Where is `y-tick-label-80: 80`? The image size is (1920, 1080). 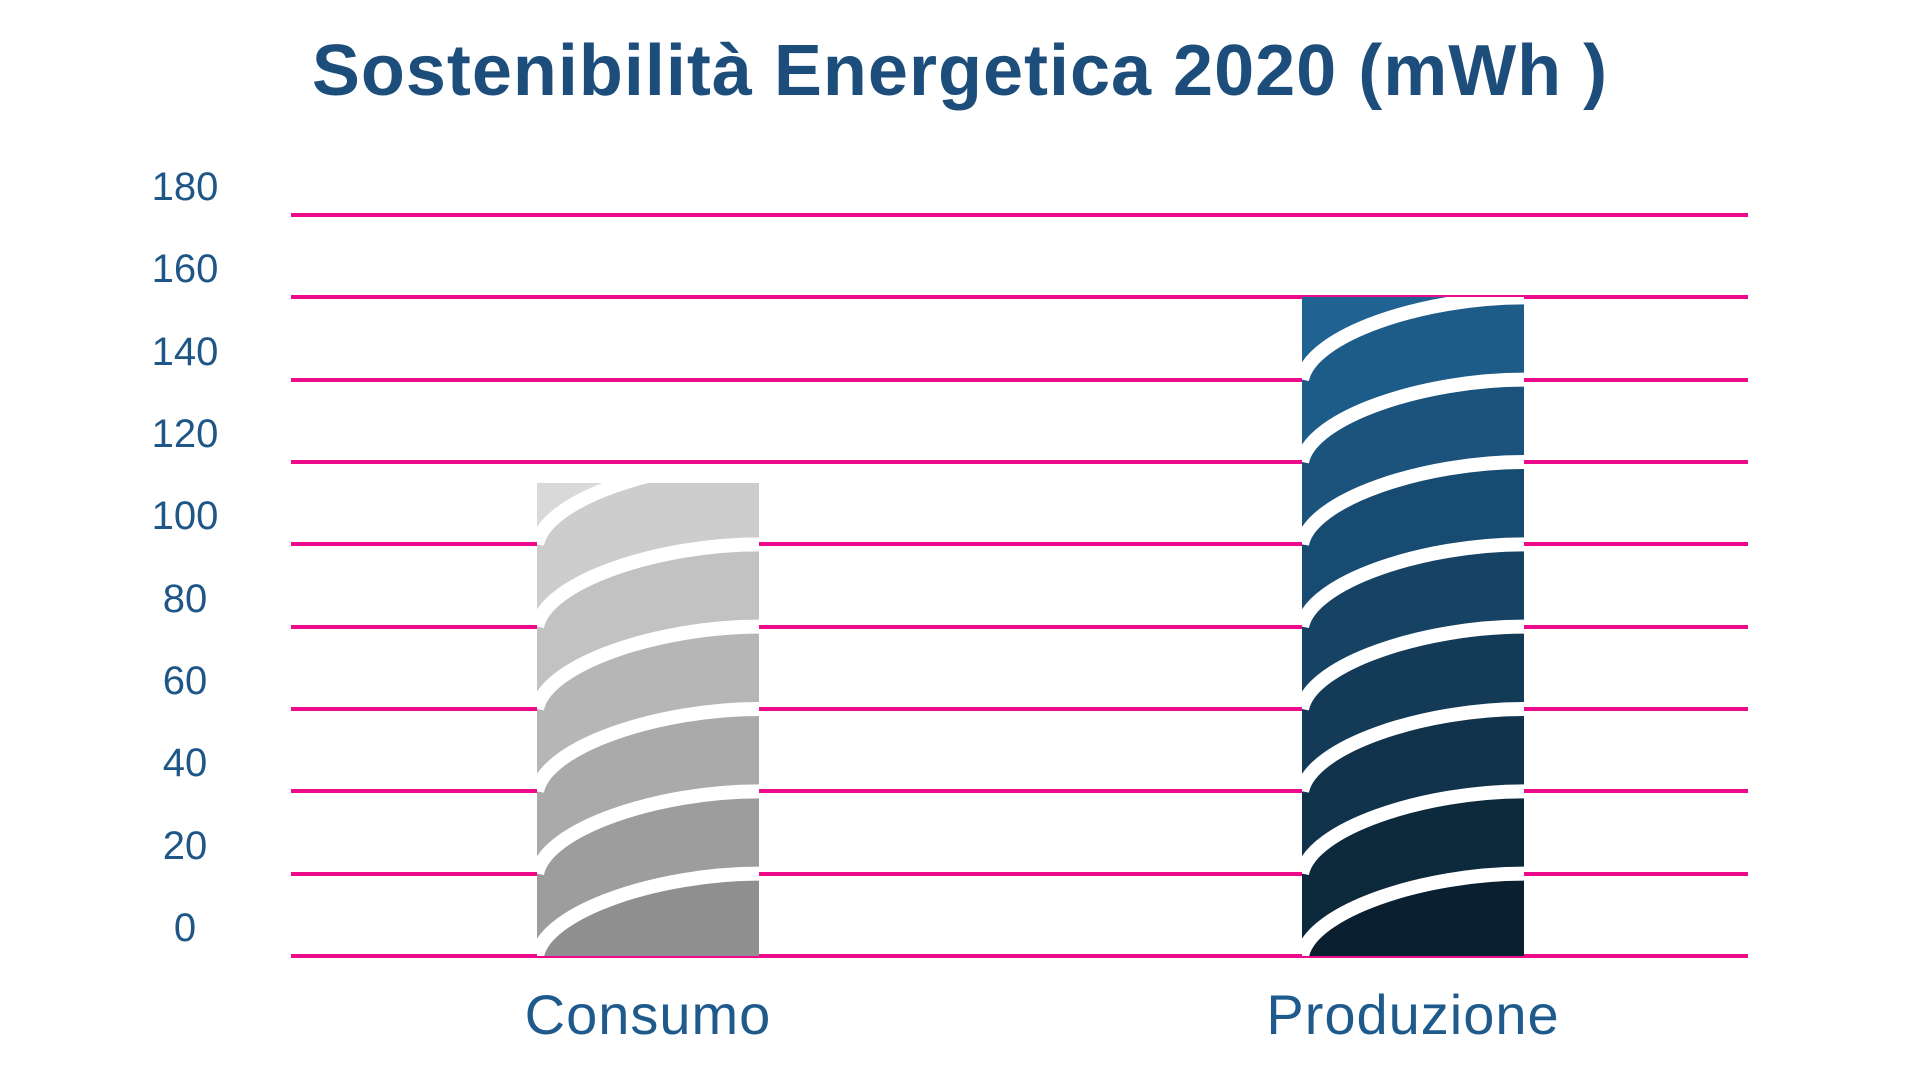
y-tick-label-80: 80 is located at coordinates (185, 599).